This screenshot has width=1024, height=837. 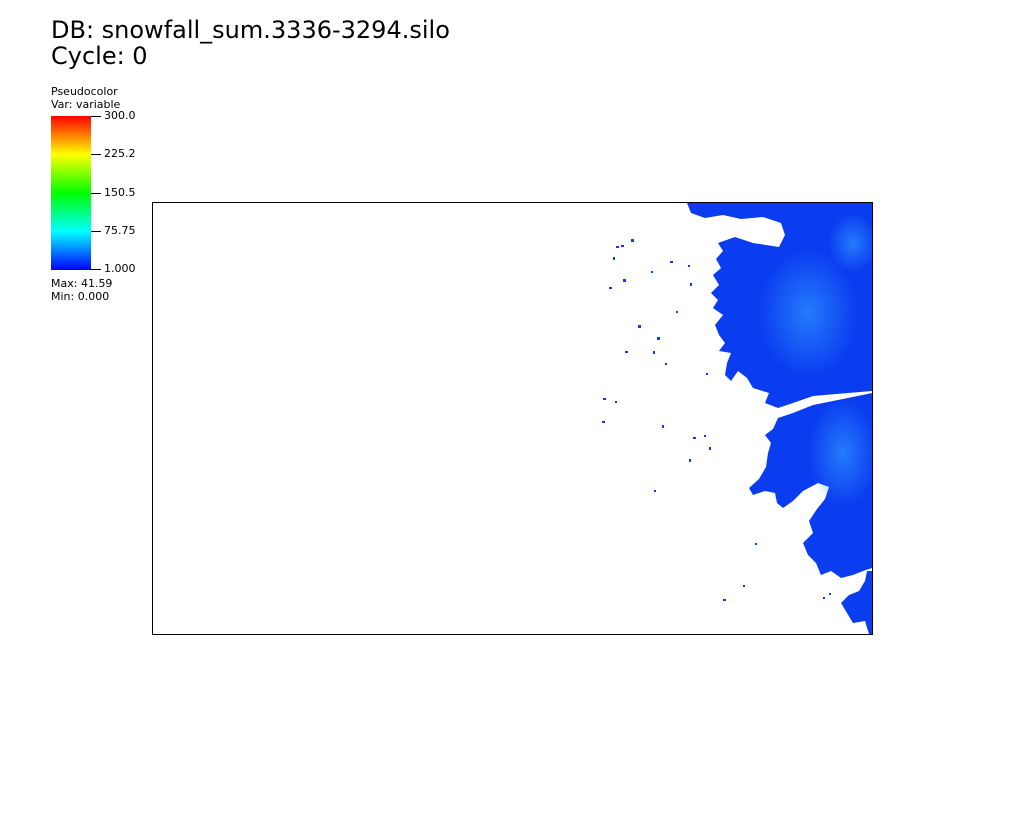 I want to click on legend-plot-type: Pseudocolor, so click(x=84, y=91).